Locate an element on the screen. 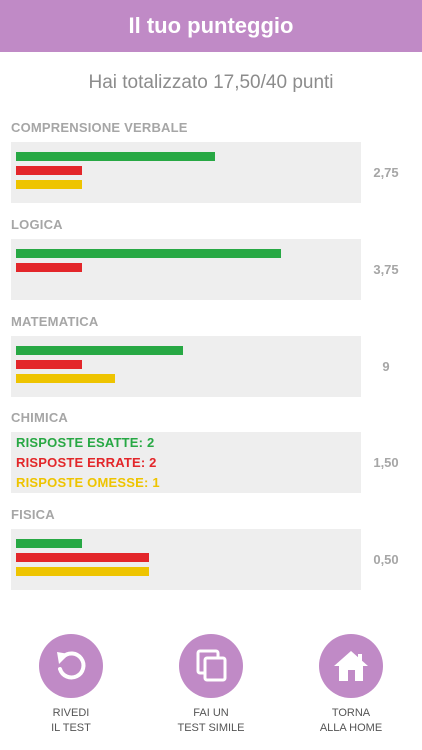  similar-test-label: FAI UN TEST SIMILE is located at coordinates (211, 721).